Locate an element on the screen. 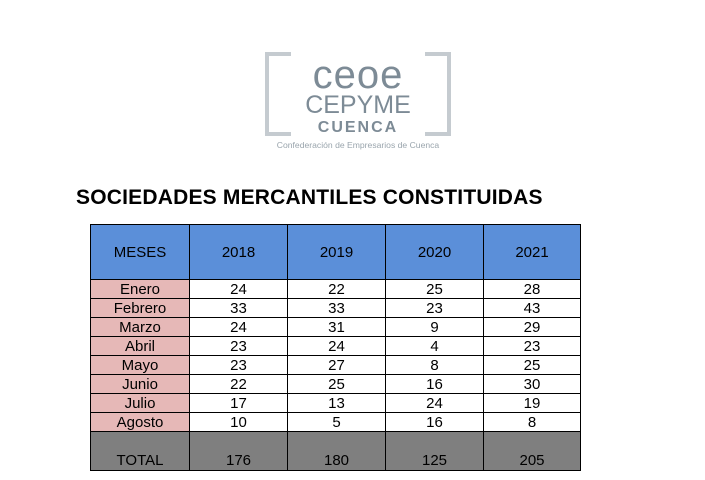  value-cell: 31 is located at coordinates (336, 327).